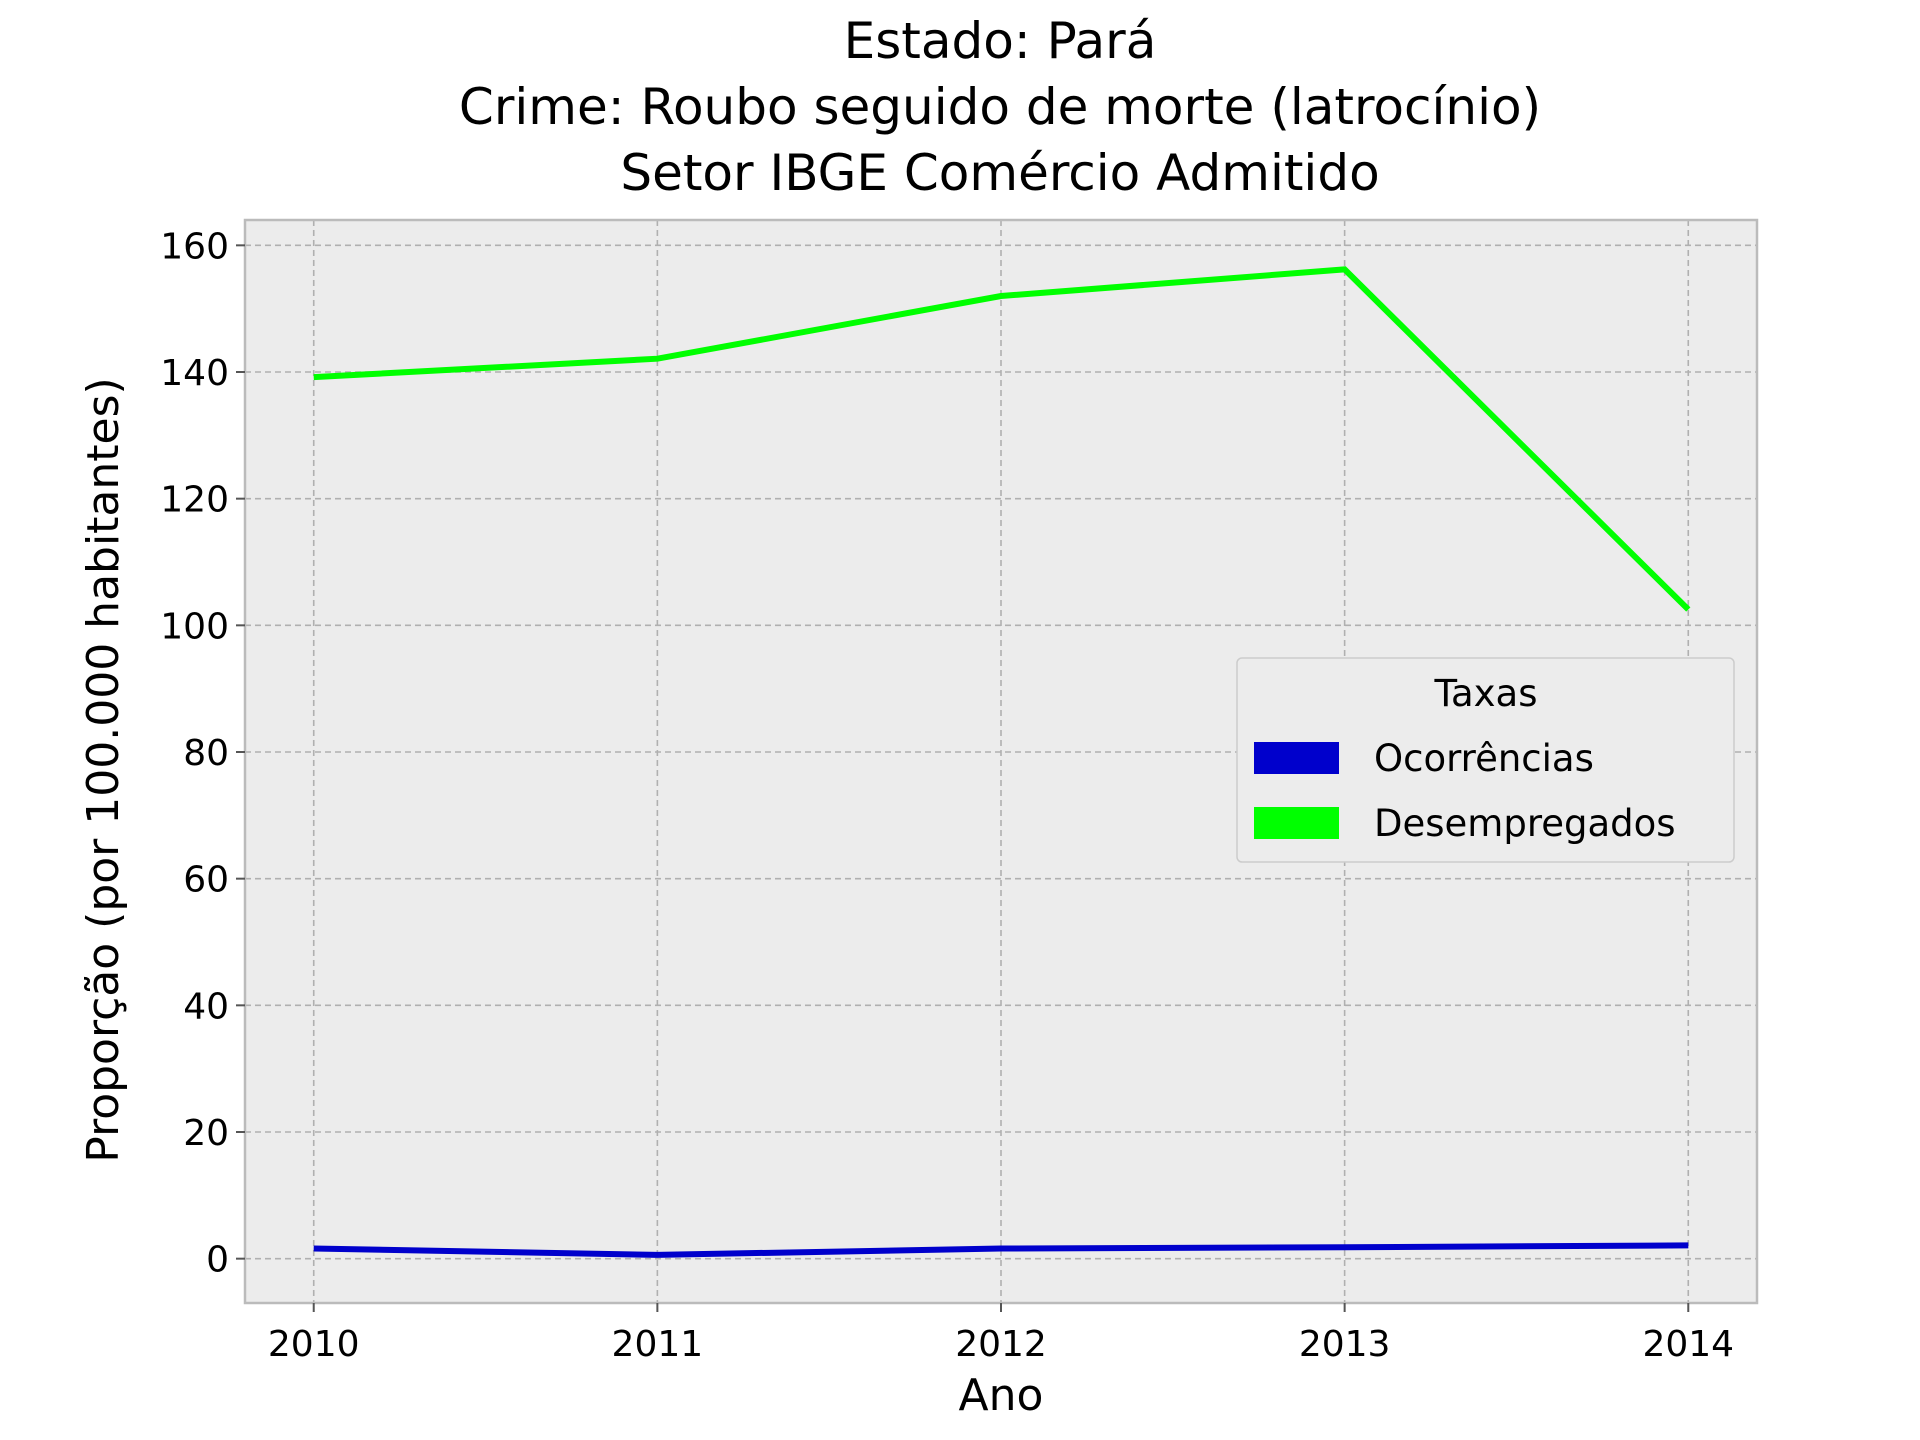  Describe the element at coordinates (194, 626) in the screenshot. I see `y-tick-label: 100` at that location.